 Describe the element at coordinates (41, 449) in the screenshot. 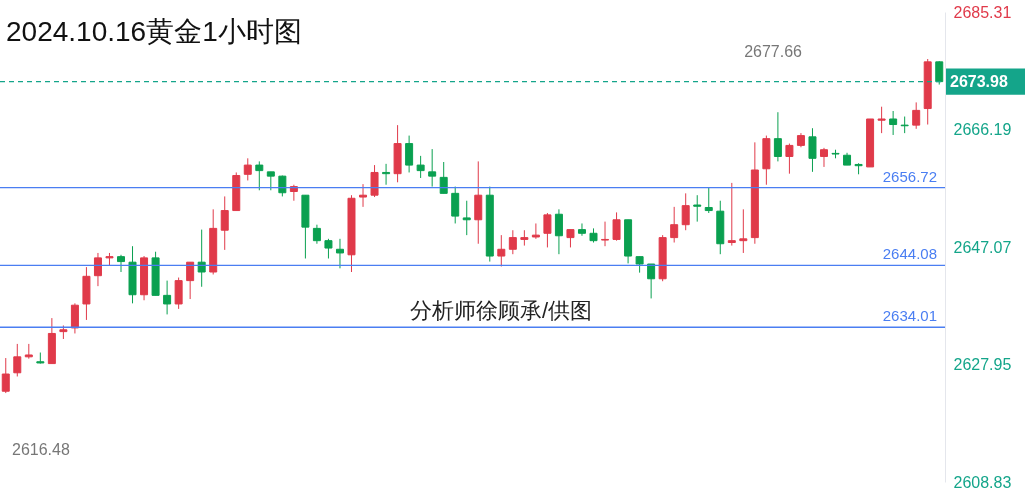

I see `annotation: 2616.48` at that location.